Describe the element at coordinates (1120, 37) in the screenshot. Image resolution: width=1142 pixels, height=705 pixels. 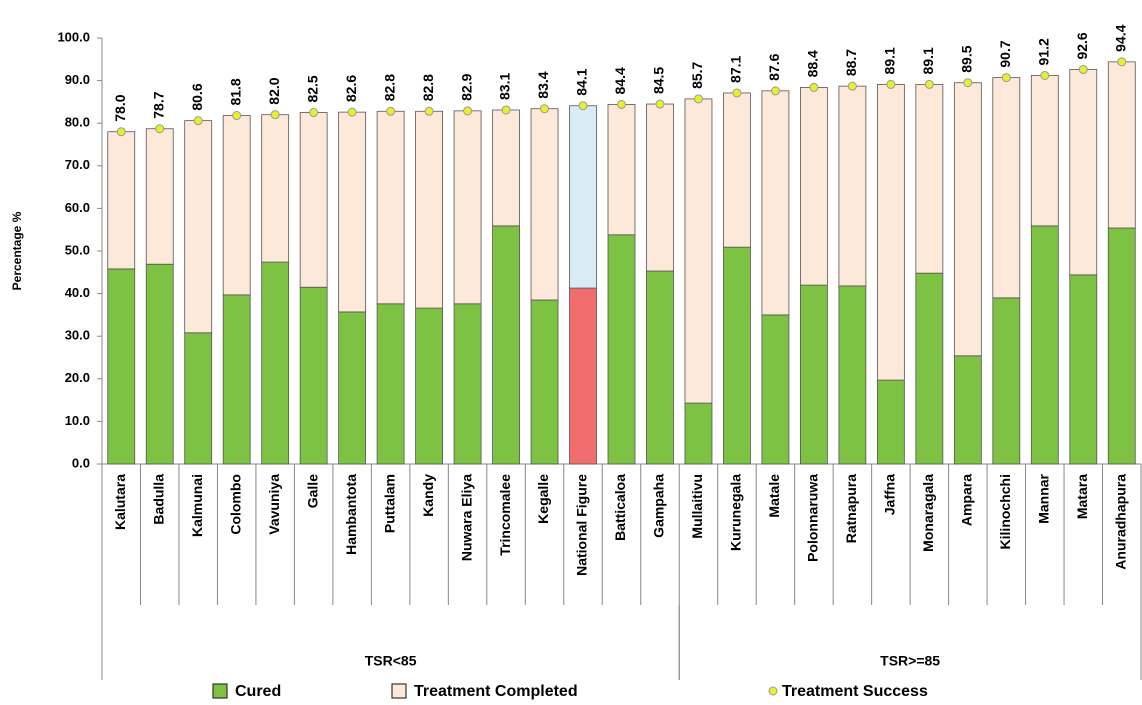
I see `value-label: 94.4` at that location.